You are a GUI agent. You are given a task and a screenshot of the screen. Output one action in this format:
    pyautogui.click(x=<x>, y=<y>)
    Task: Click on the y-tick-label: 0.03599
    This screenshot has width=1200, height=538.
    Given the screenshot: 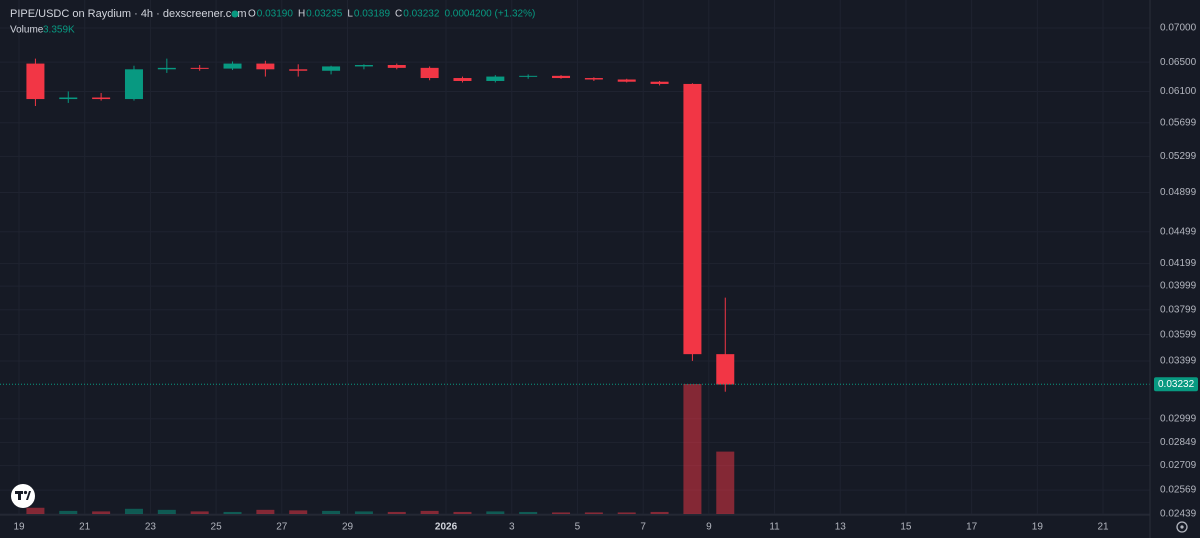 What is the action you would take?
    pyautogui.click(x=1178, y=334)
    